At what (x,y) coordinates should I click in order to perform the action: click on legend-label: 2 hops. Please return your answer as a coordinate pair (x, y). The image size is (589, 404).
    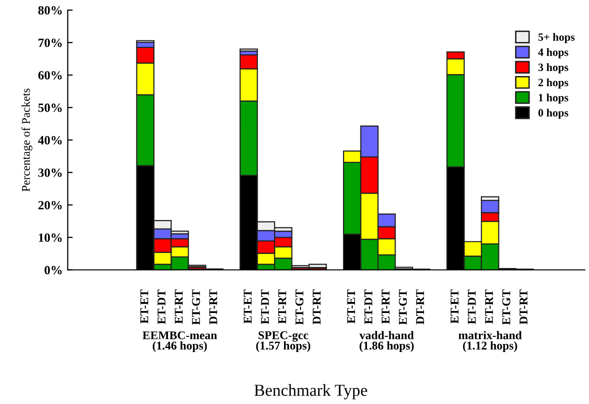
    Looking at the image, I should click on (553, 83).